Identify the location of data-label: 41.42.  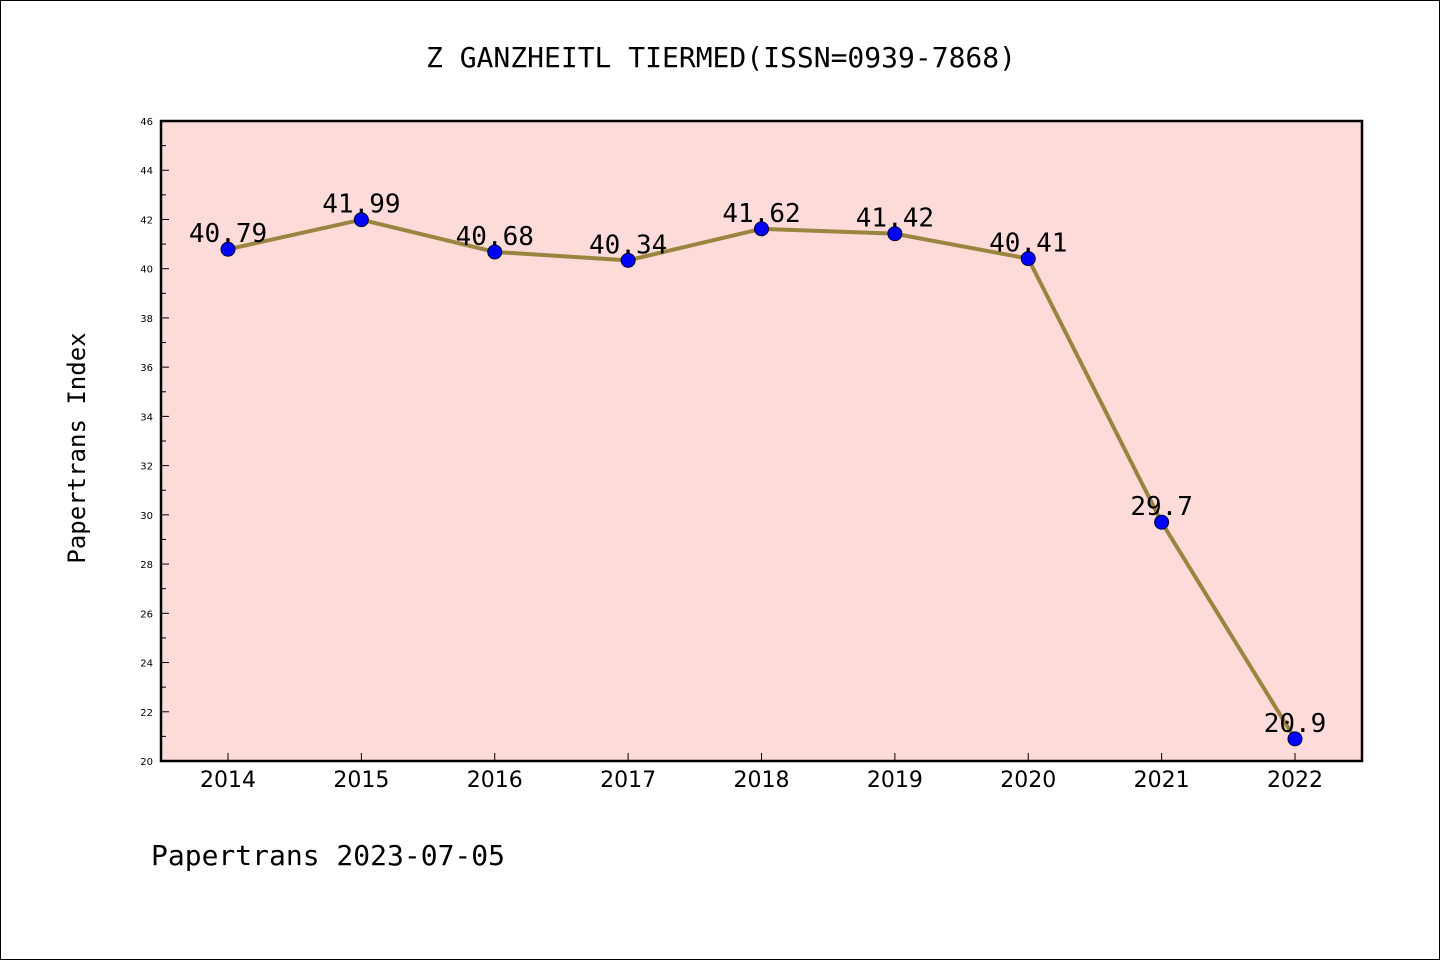
(895, 219).